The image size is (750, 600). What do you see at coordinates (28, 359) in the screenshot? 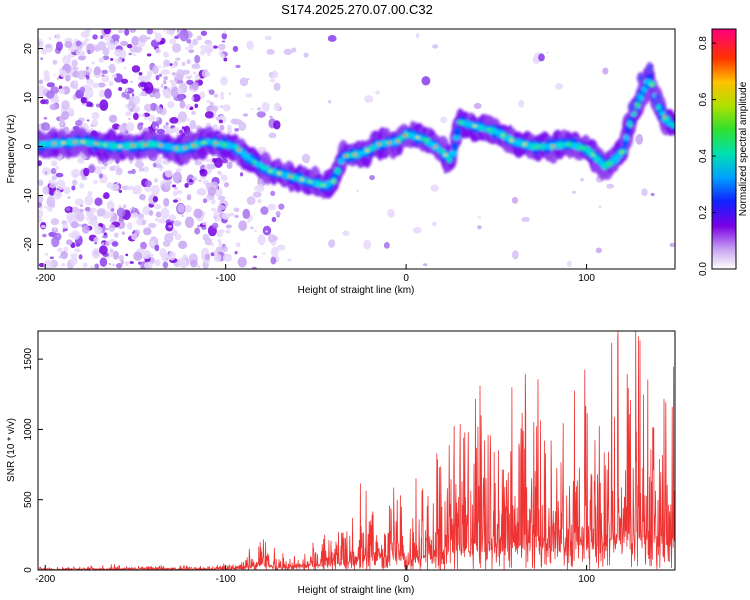
I see `snr-y-tick-label: 1500` at bounding box center [28, 359].